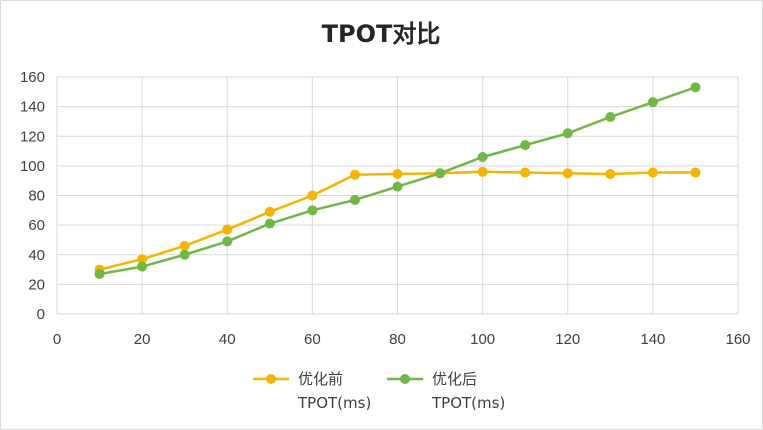 The image size is (763, 430). I want to click on x-tick-label: 40, so click(227, 339).